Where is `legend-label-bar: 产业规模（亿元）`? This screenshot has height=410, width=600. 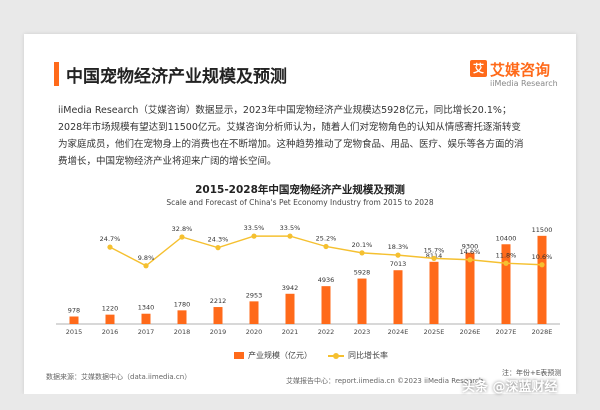 legend-label-bar: 产业规模（亿元） is located at coordinates (280, 355).